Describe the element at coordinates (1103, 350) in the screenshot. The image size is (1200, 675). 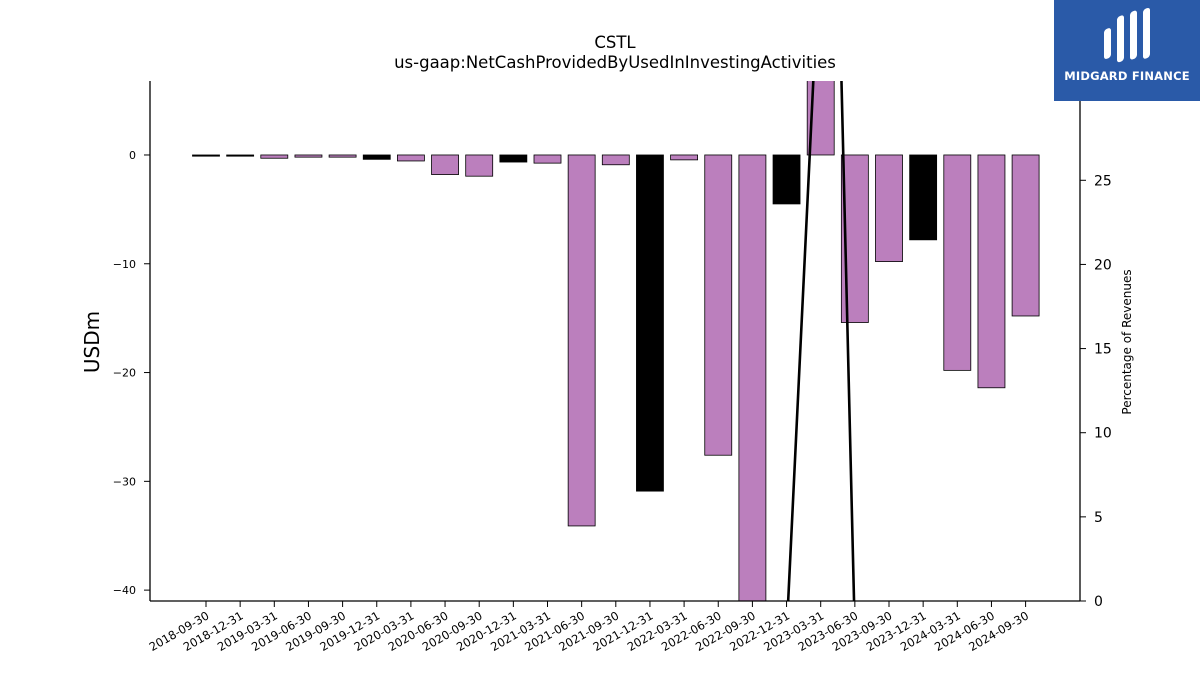
I see `y2-tick-label: 15` at that location.